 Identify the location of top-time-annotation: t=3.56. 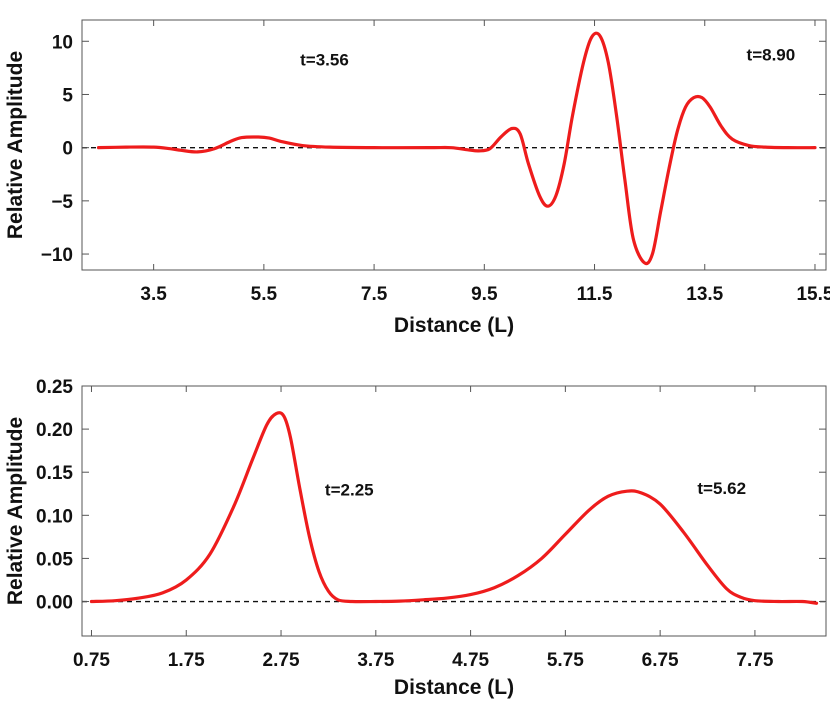
(324, 60).